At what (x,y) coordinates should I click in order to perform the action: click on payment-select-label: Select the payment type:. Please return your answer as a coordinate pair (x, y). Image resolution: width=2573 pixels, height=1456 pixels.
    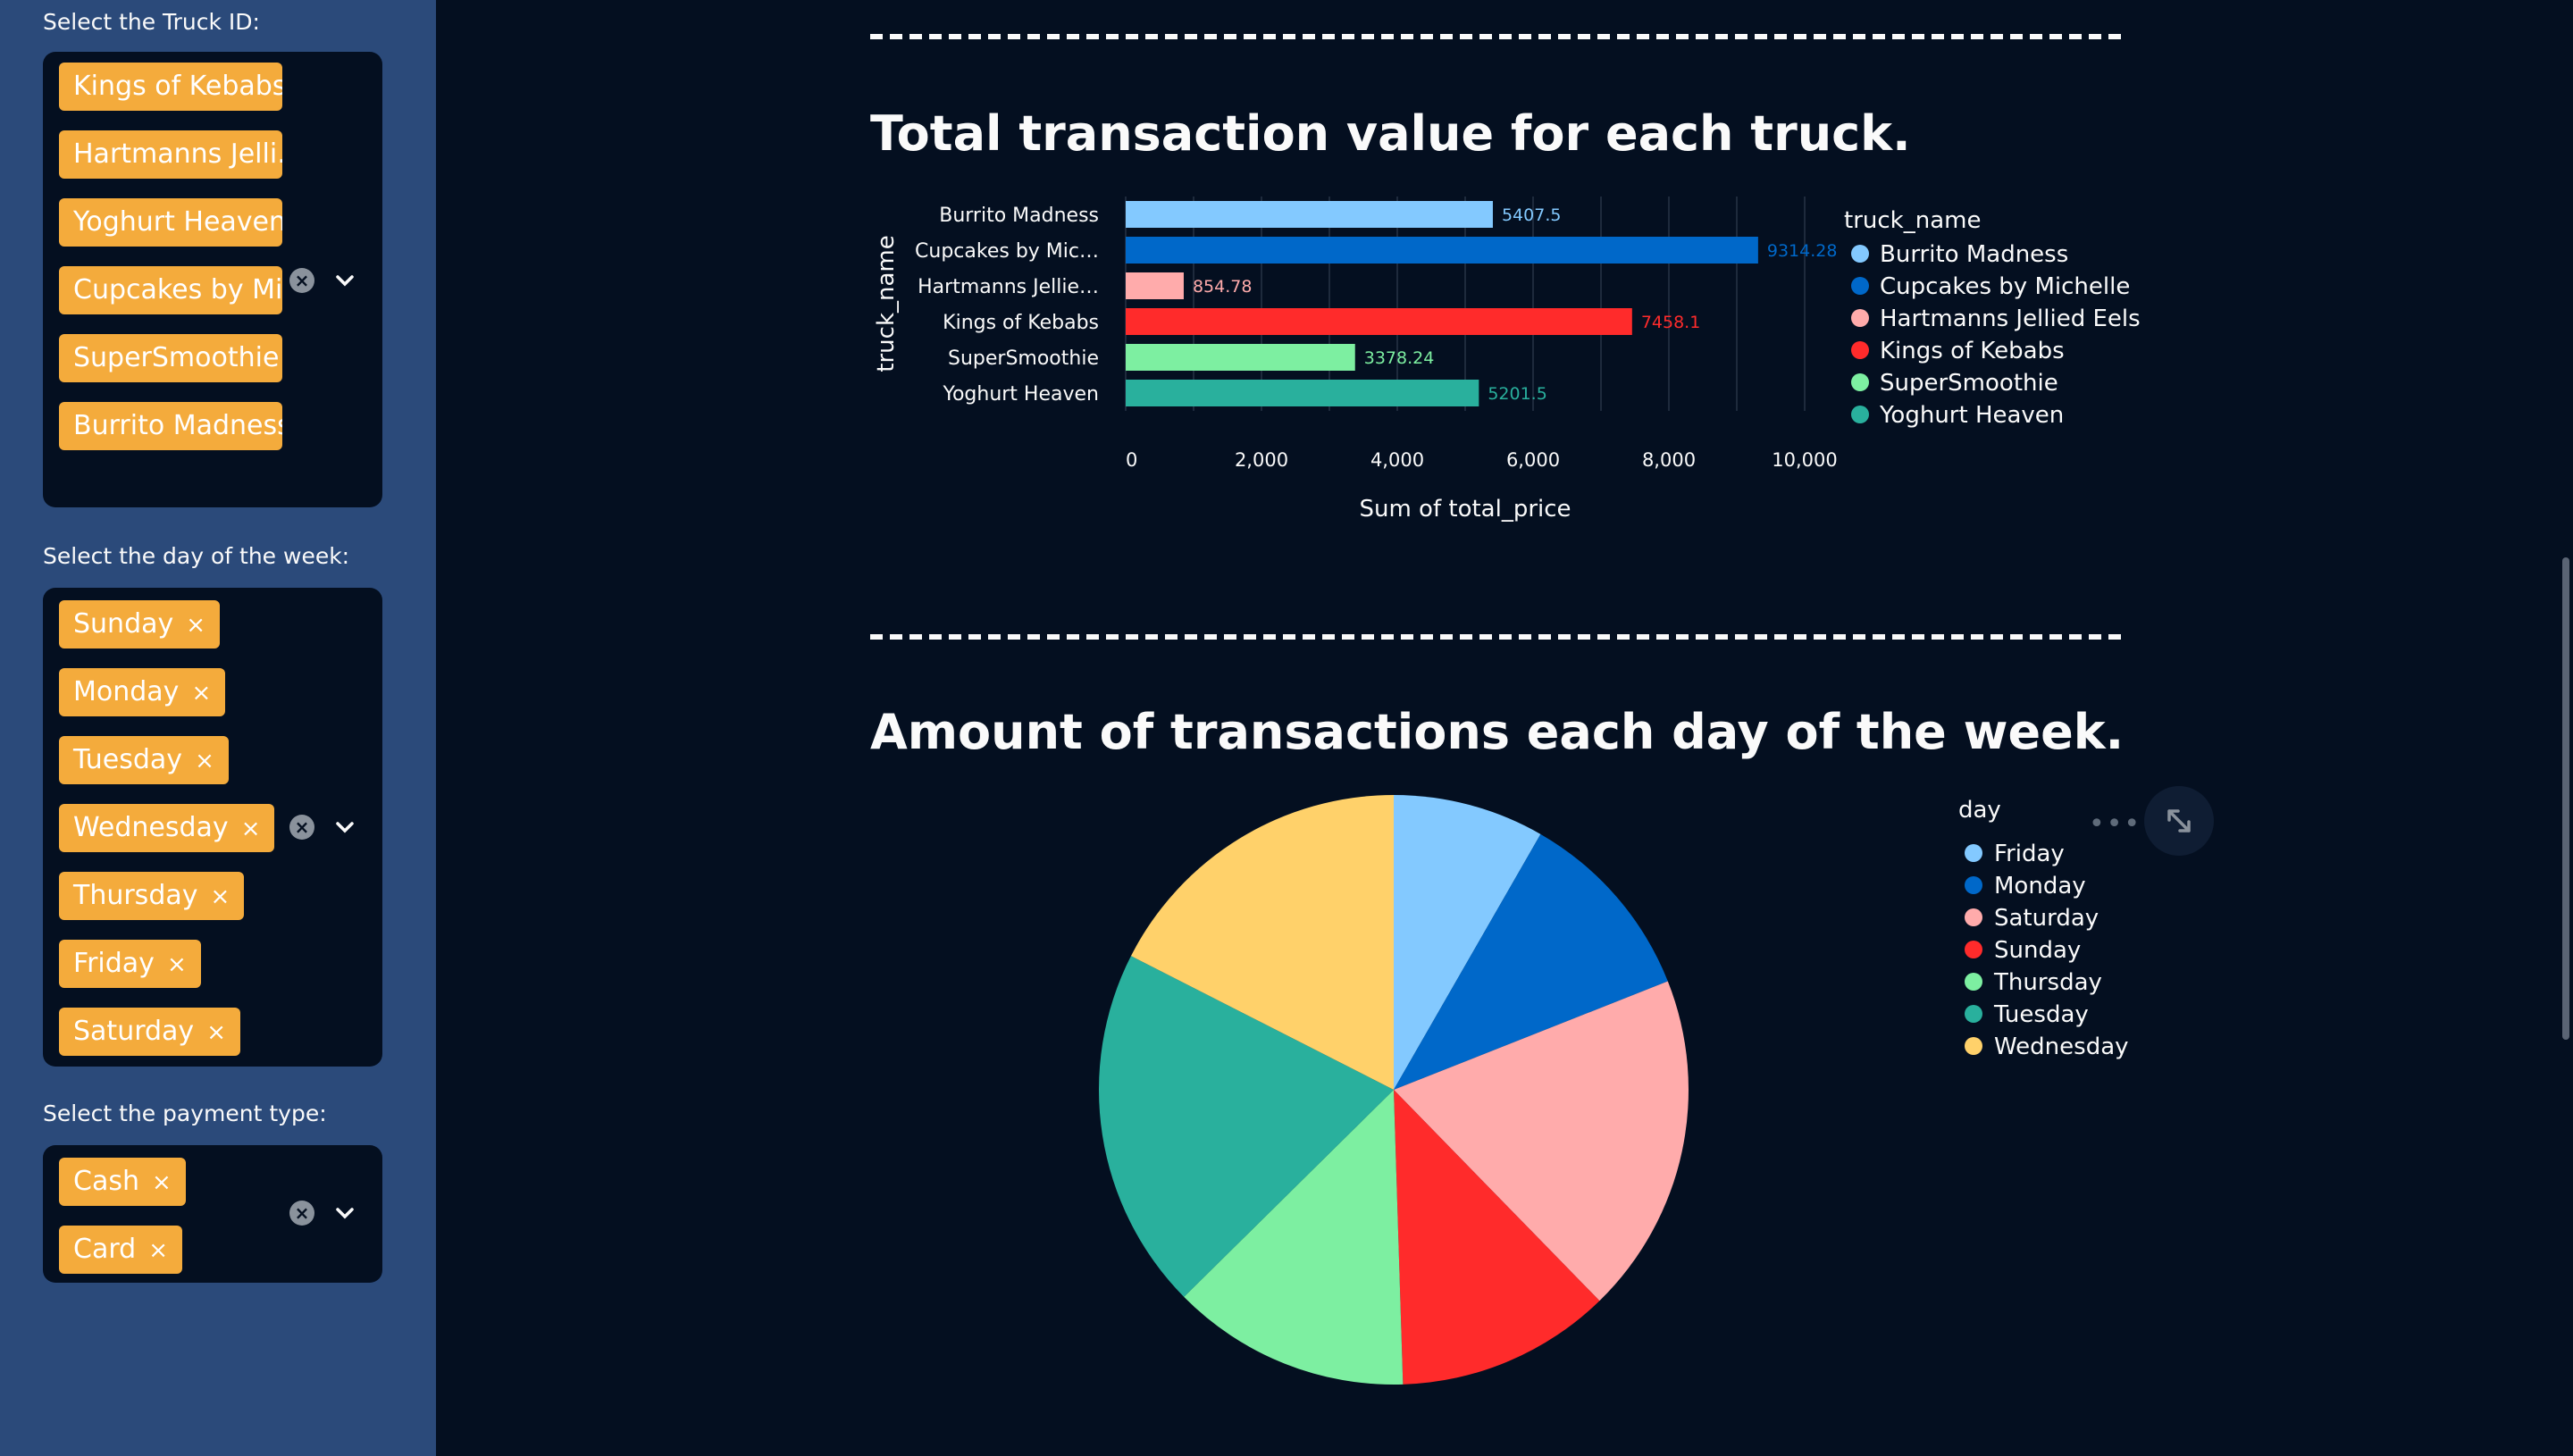
    Looking at the image, I should click on (185, 1113).